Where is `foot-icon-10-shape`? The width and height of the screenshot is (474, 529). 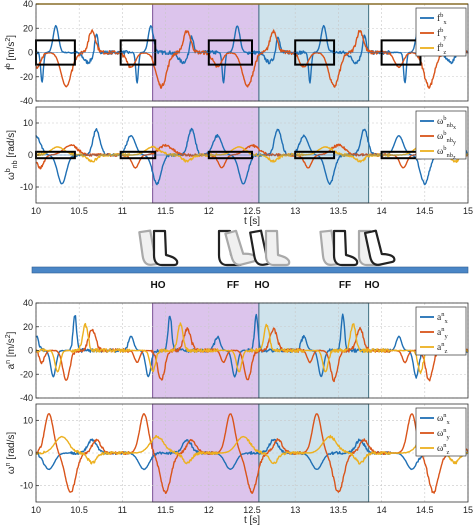
foot-icon-10-shape is located at coordinates (379, 247).